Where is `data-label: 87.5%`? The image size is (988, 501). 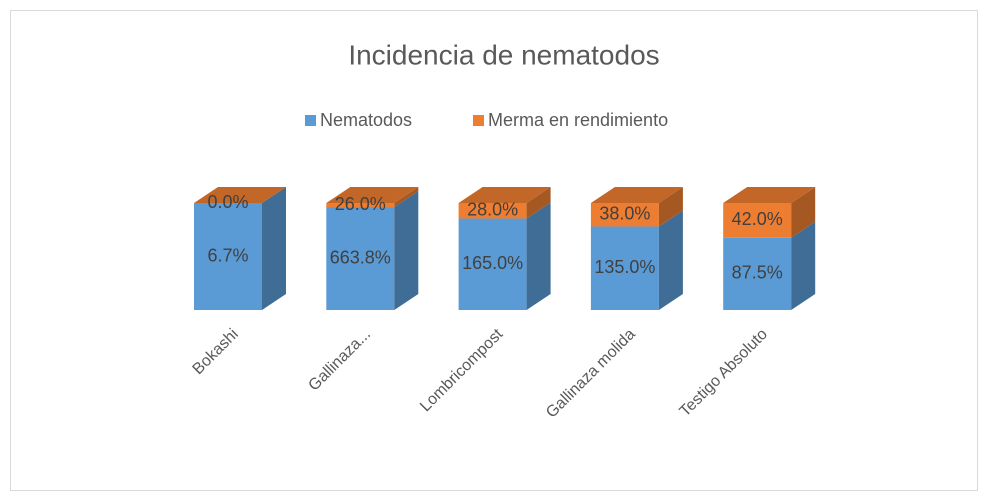 data-label: 87.5% is located at coordinates (757, 273).